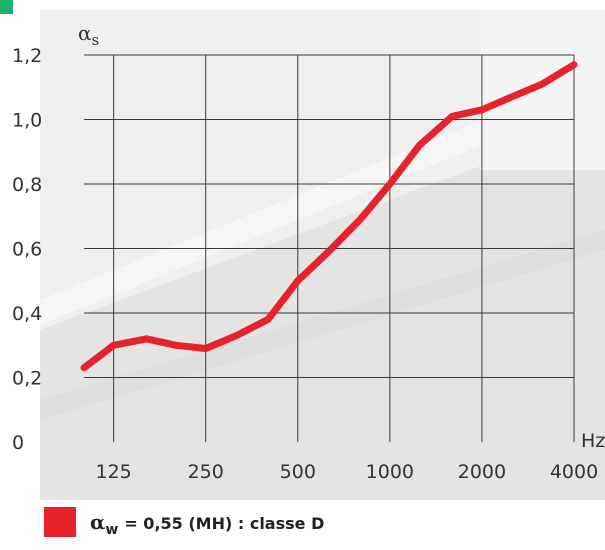 The image size is (605, 550). Describe the element at coordinates (6, 7) in the screenshot. I see `corner-marker` at that location.